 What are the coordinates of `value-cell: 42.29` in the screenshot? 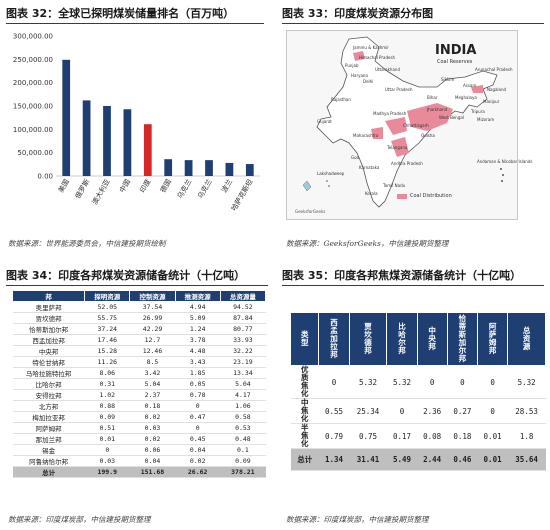 It's located at (152, 329).